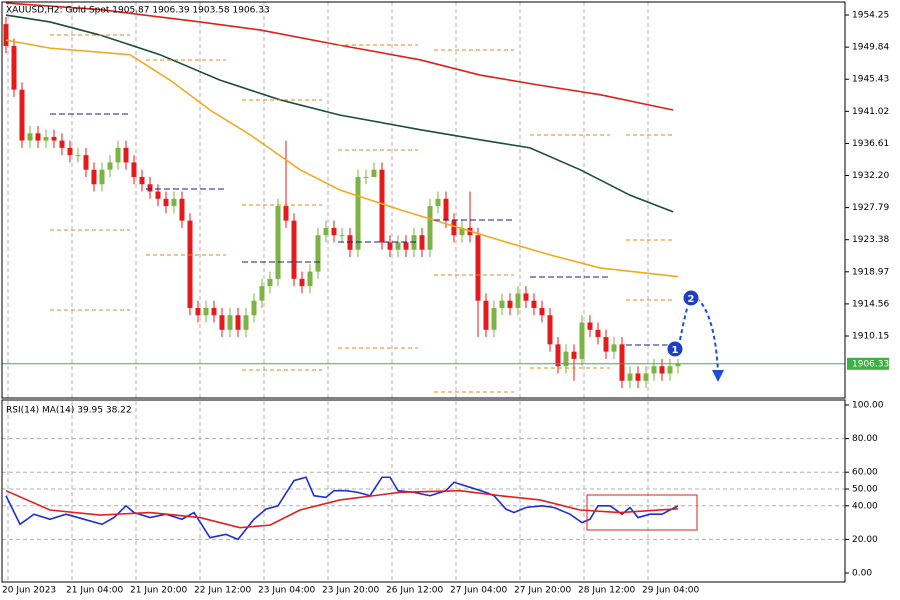 This screenshot has width=900, height=600. What do you see at coordinates (865, 473) in the screenshot?
I see `y-tick-label: 60.00` at bounding box center [865, 473].